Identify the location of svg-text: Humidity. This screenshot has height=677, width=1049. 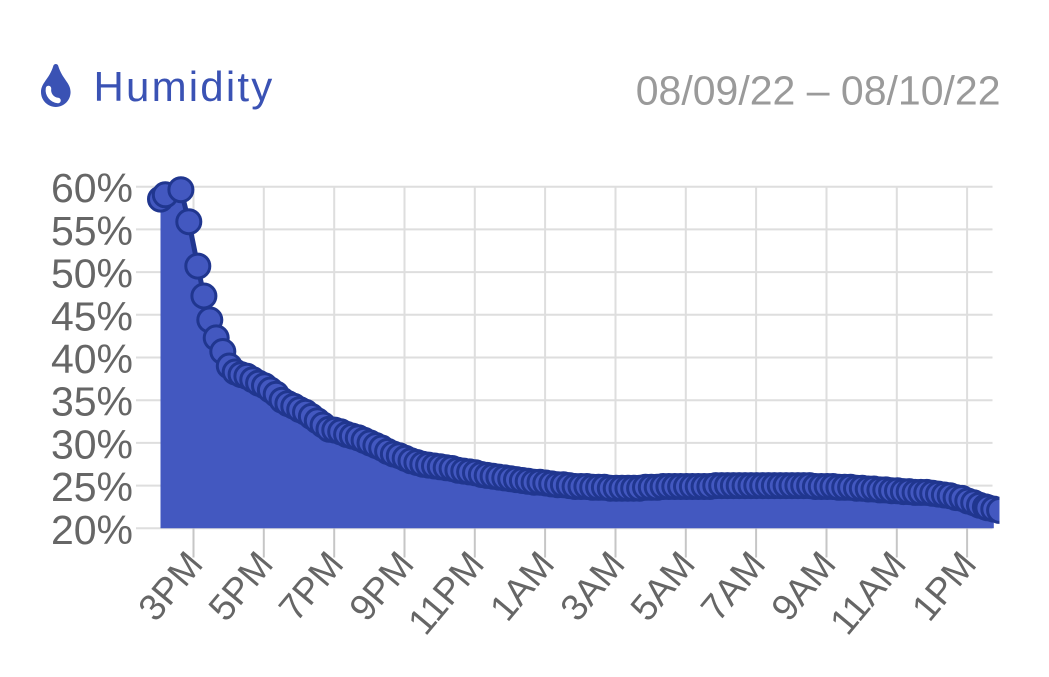
(184, 86).